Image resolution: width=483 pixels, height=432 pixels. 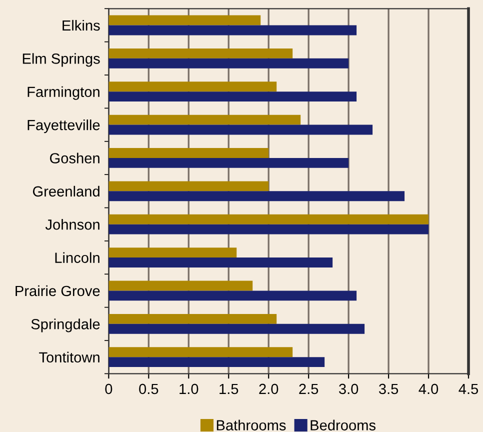 What do you see at coordinates (308, 389) in the screenshot?
I see `x-tick-label: 2.5` at bounding box center [308, 389].